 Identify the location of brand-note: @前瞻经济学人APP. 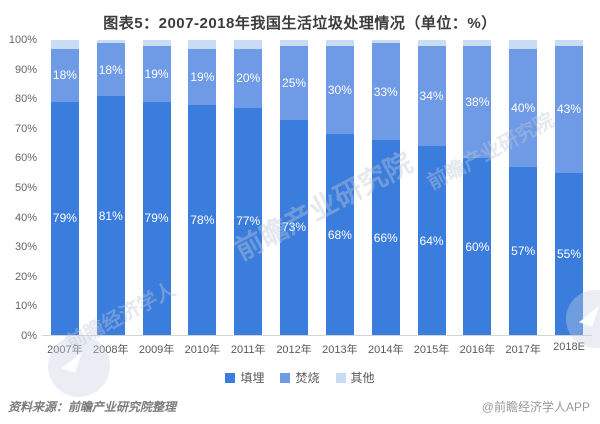
(535, 407).